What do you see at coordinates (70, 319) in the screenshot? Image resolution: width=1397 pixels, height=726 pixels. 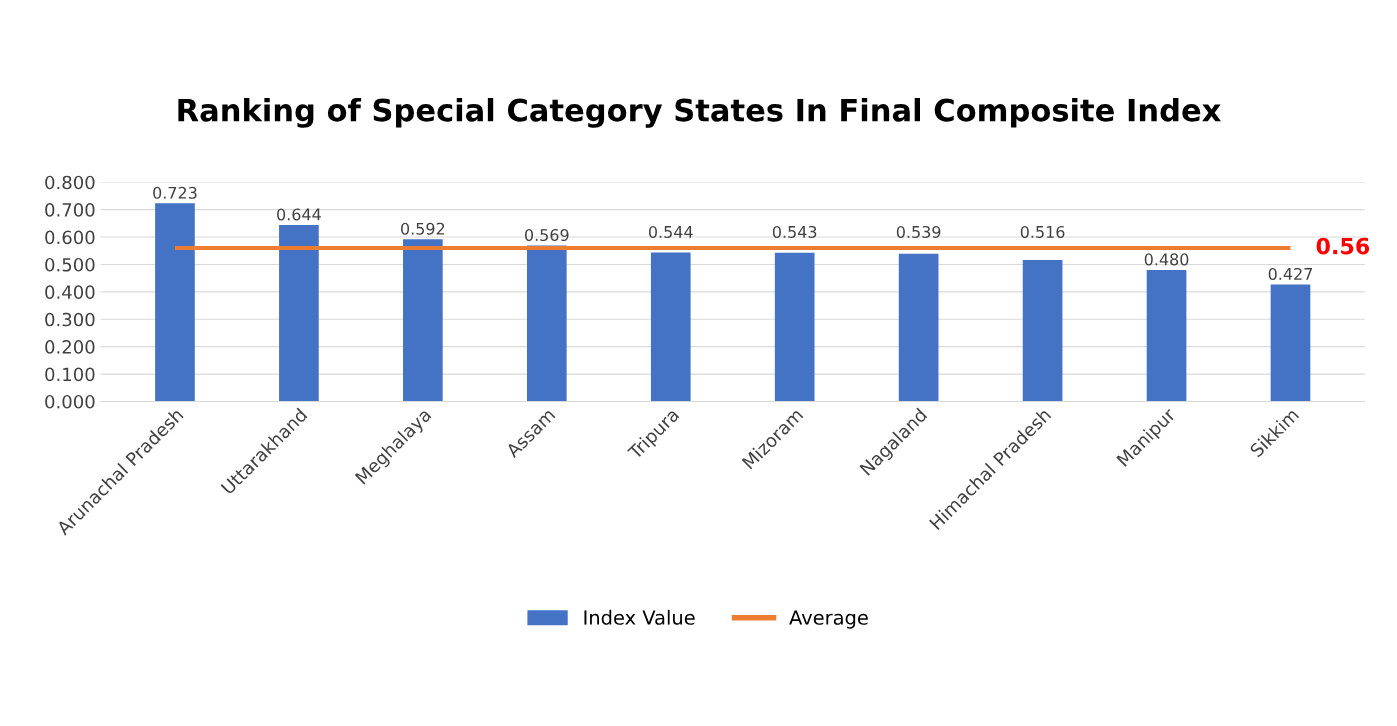 I see `y-tick-label: 0.300` at bounding box center [70, 319].